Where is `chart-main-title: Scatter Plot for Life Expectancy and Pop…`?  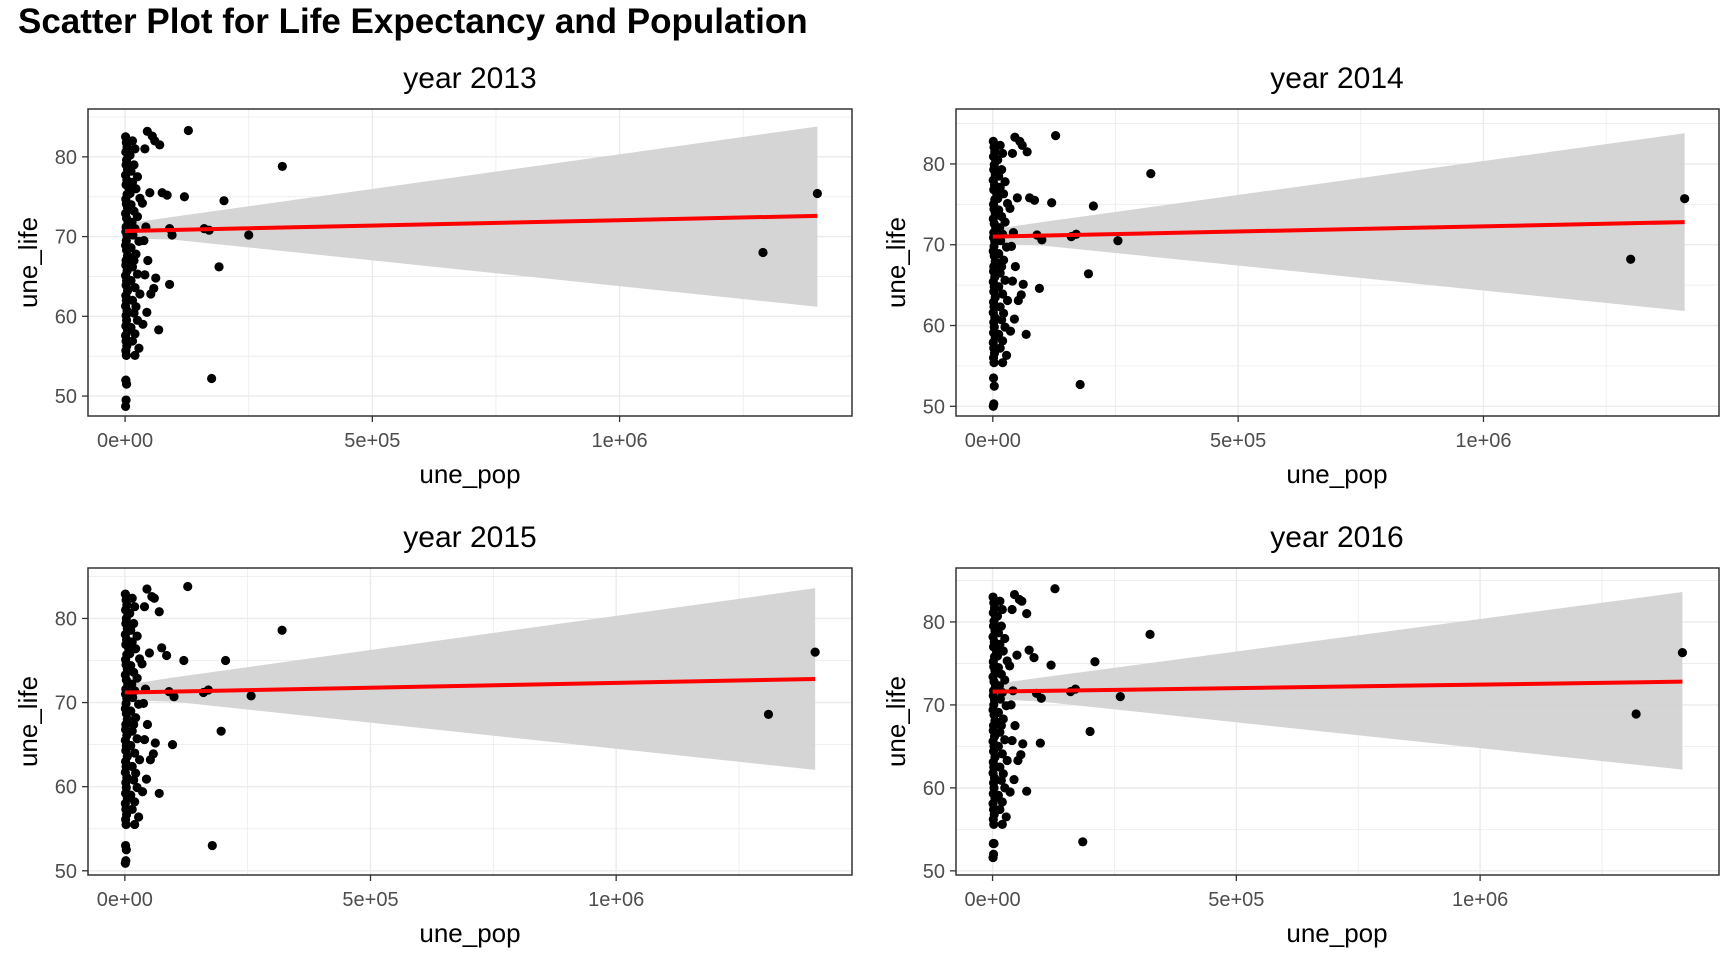 chart-main-title: Scatter Plot for Life Expectancy and Pop… is located at coordinates (413, 21).